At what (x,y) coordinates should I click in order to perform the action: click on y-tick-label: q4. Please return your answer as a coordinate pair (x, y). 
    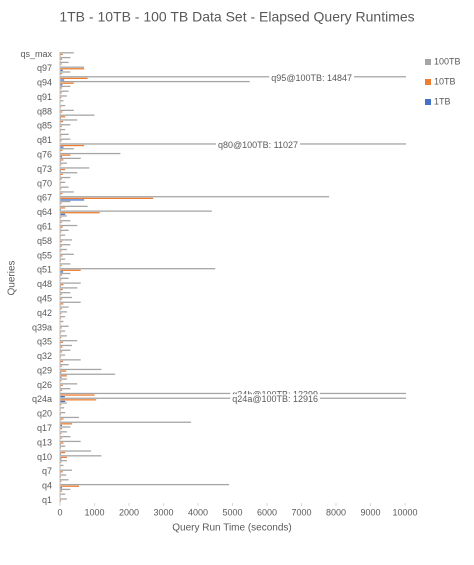
    Looking at the image, I should click on (47, 486).